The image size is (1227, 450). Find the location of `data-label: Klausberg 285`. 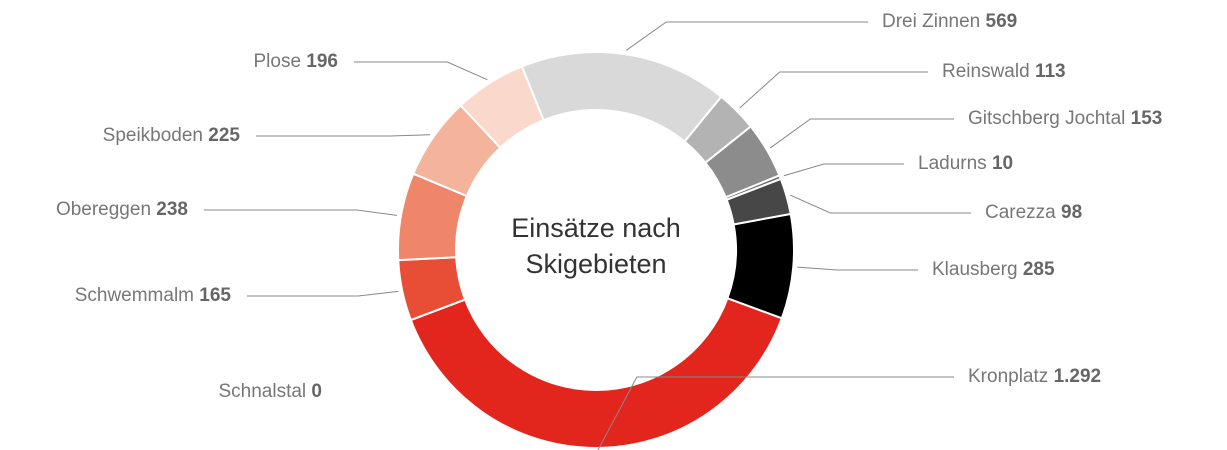

data-label: Klausberg 285 is located at coordinates (993, 269).